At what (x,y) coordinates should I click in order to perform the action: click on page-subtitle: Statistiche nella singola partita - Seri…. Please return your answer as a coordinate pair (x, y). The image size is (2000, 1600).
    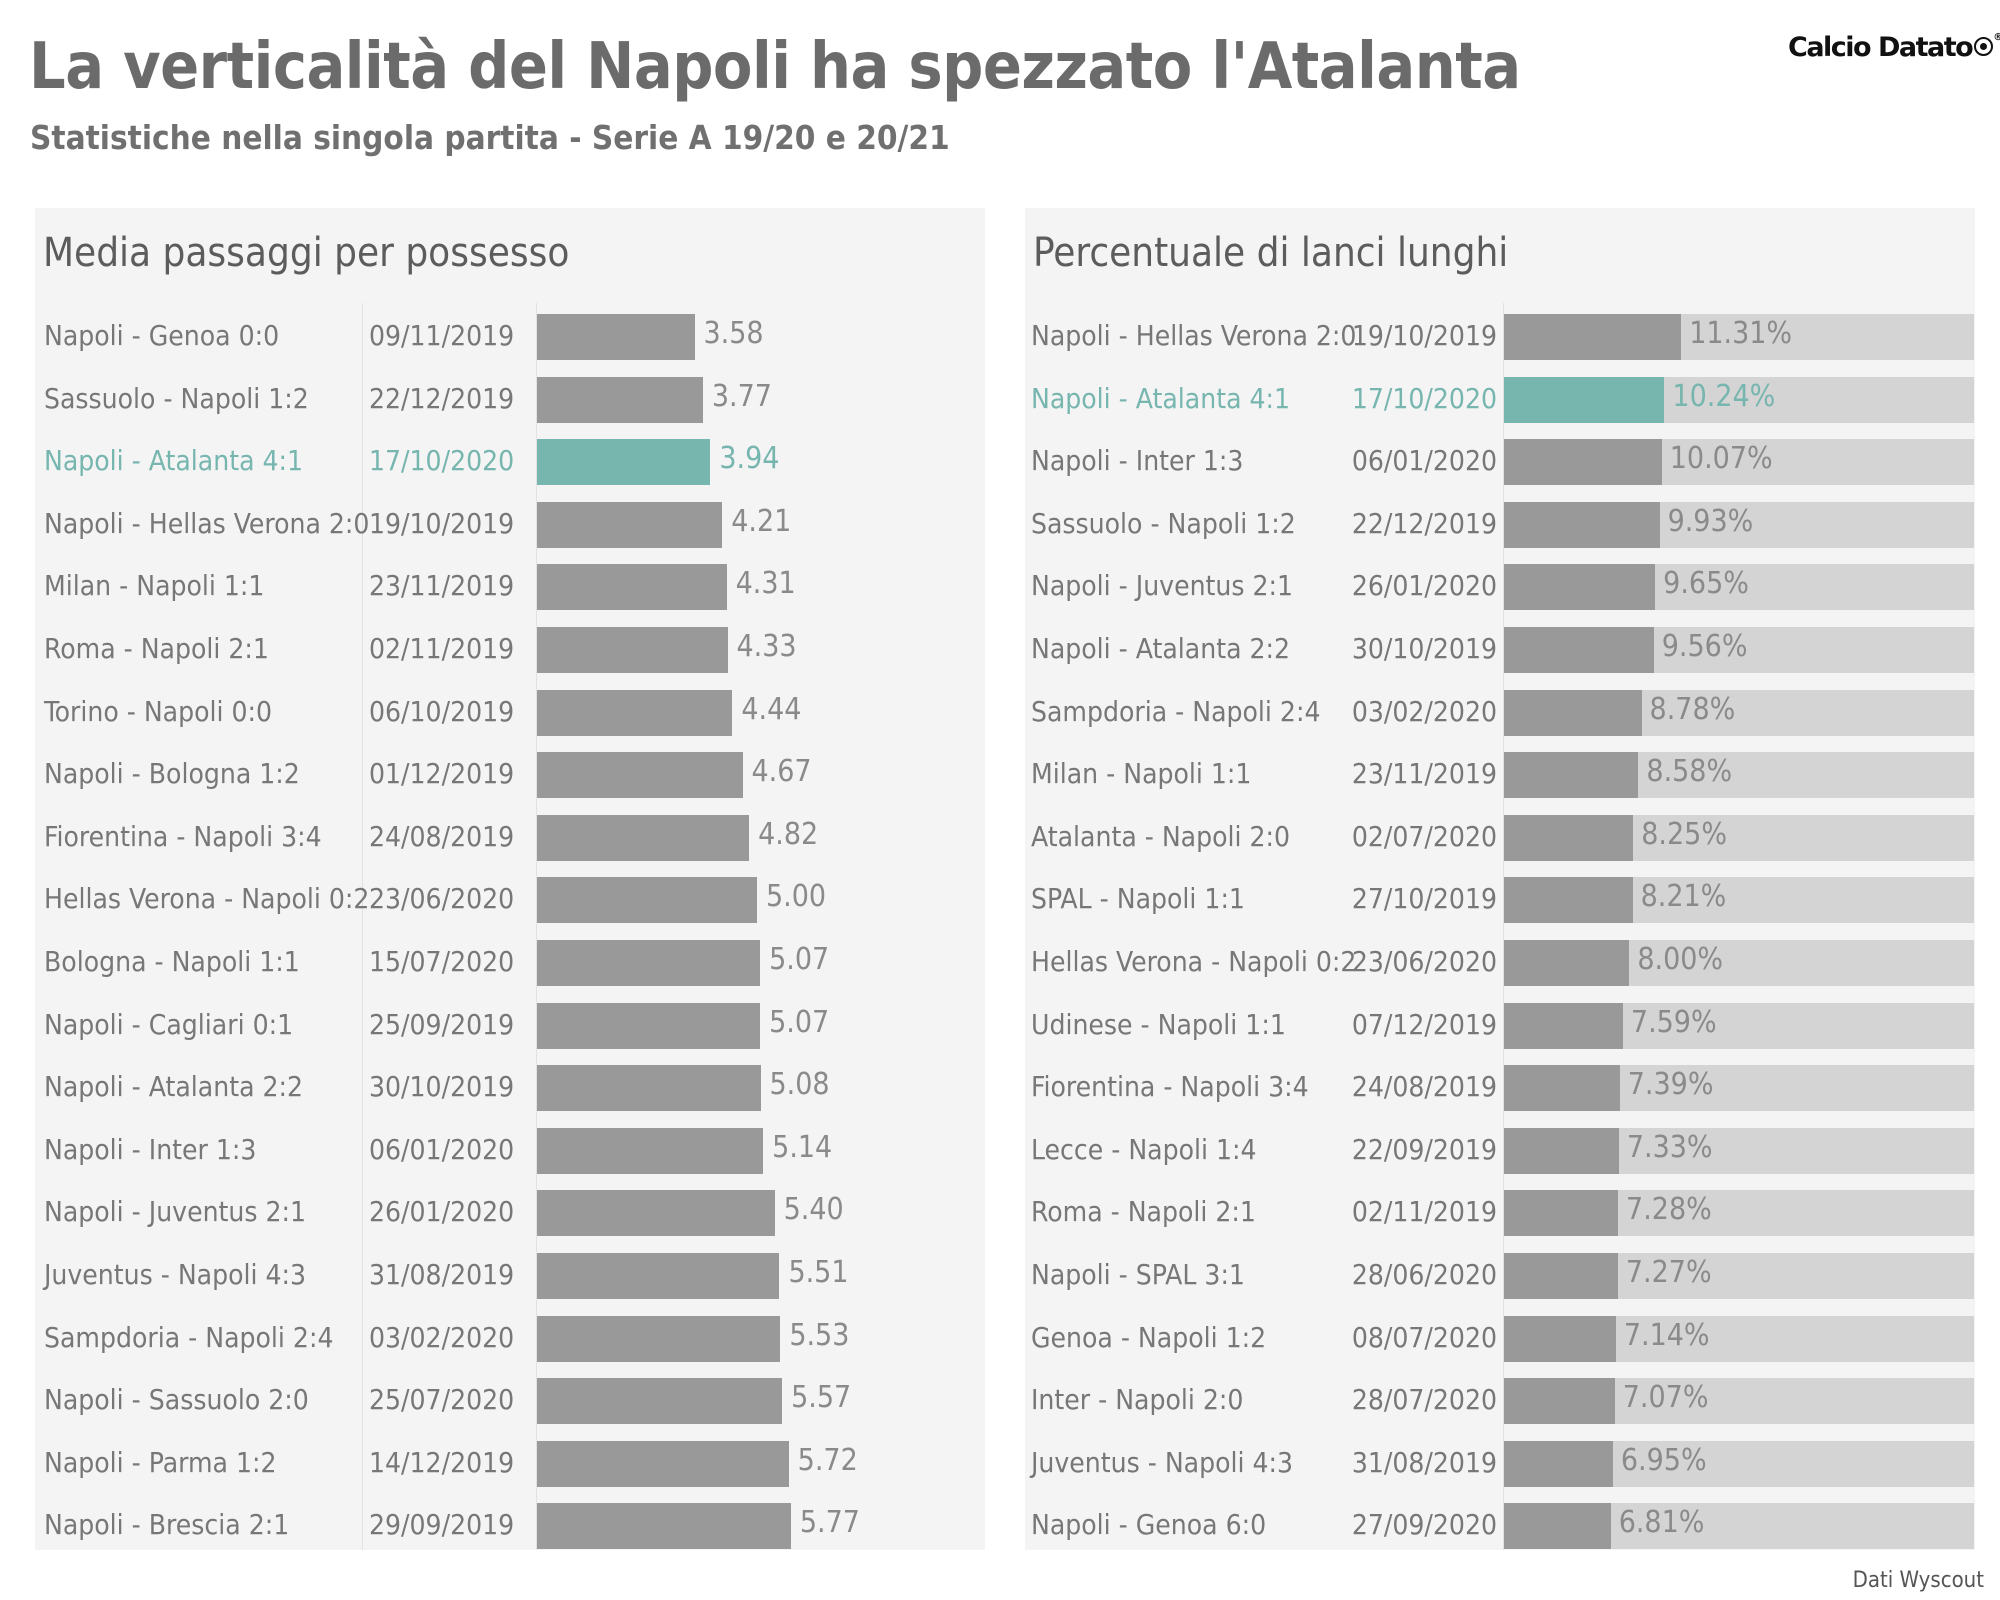
    Looking at the image, I should click on (490, 137).